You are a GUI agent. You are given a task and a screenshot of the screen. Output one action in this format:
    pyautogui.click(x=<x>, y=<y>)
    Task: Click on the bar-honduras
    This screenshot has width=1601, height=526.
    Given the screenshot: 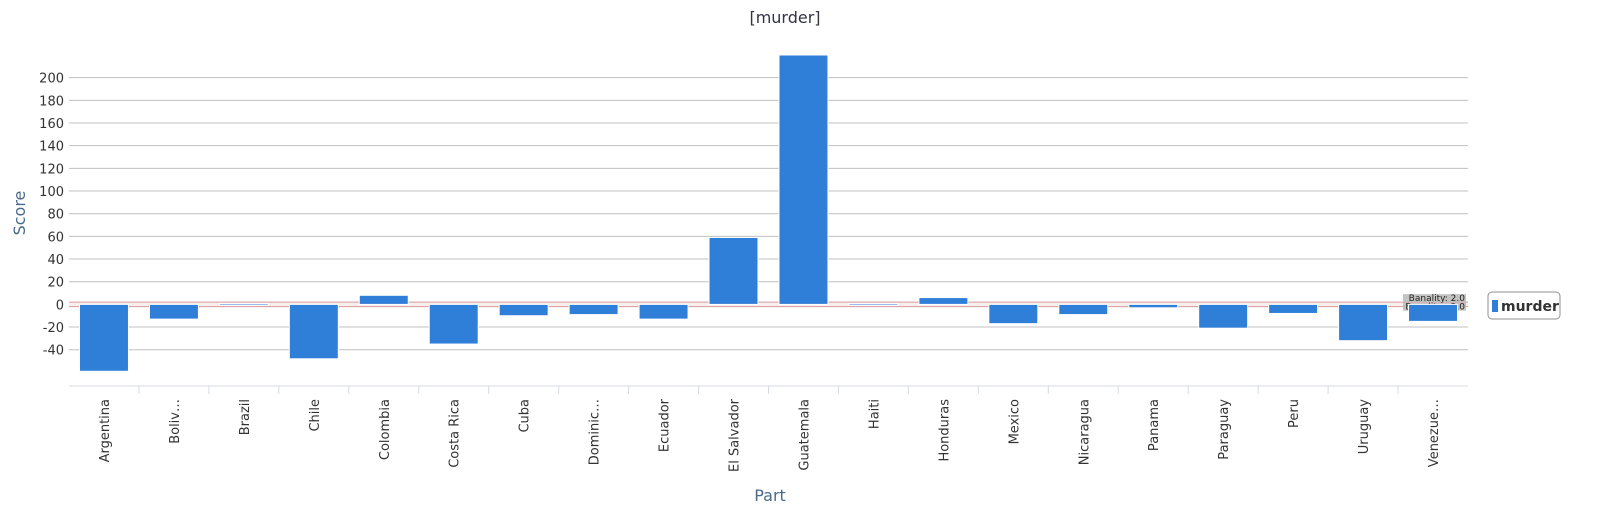 What is the action you would take?
    pyautogui.click(x=943, y=301)
    